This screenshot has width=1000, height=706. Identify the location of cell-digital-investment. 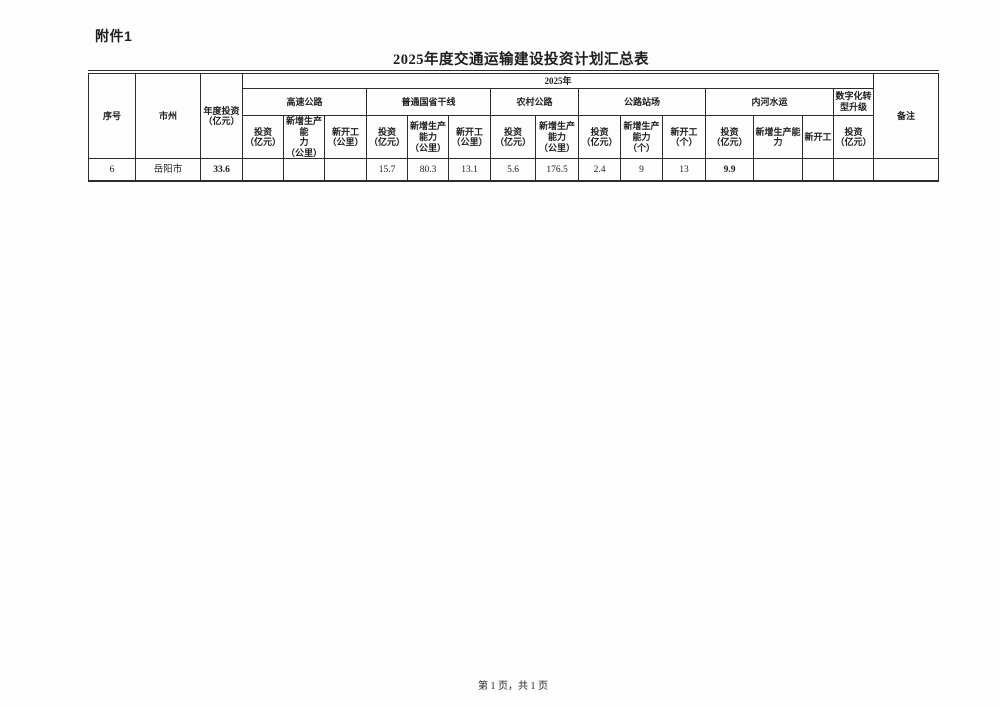
(853, 170).